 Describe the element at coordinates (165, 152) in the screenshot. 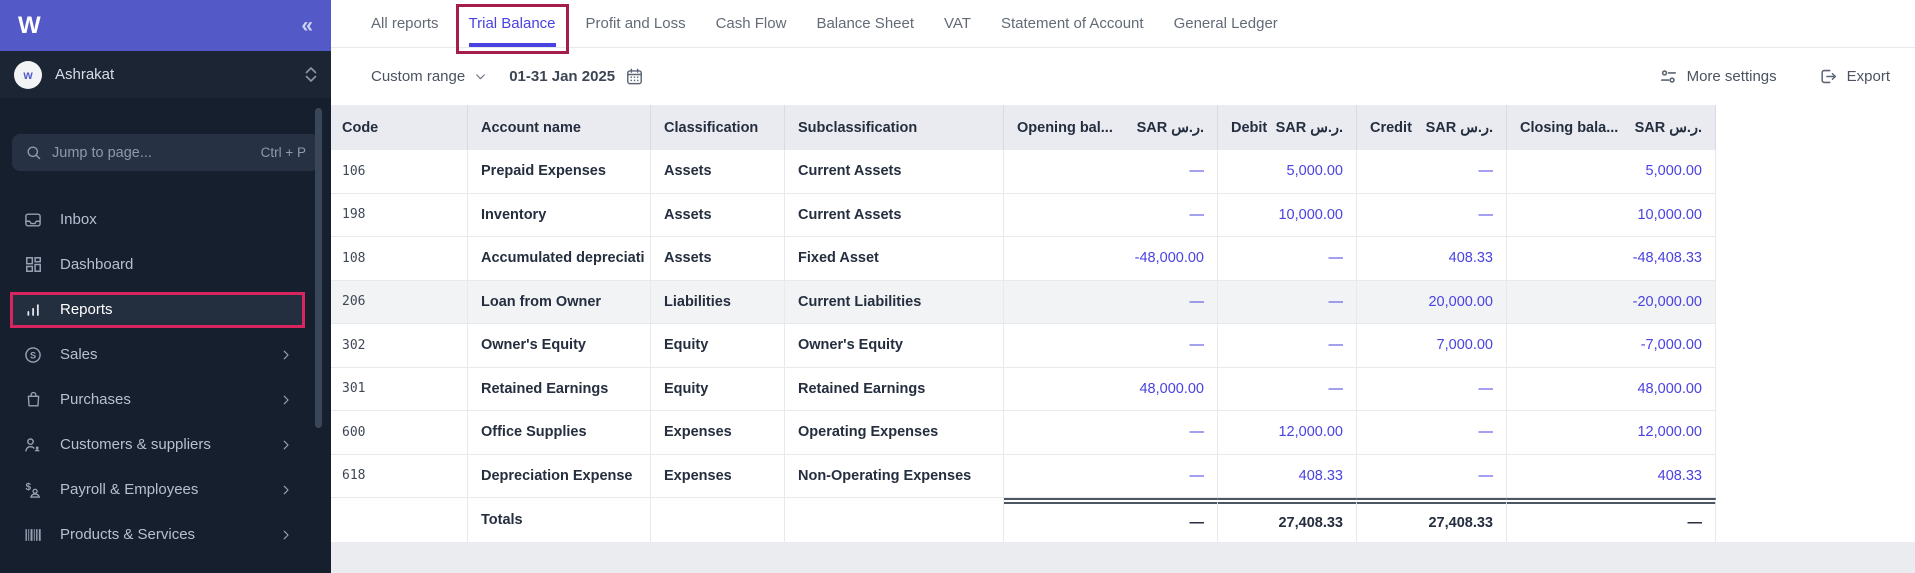

I see `search-input: Jump to page... Ctrl + P` at that location.